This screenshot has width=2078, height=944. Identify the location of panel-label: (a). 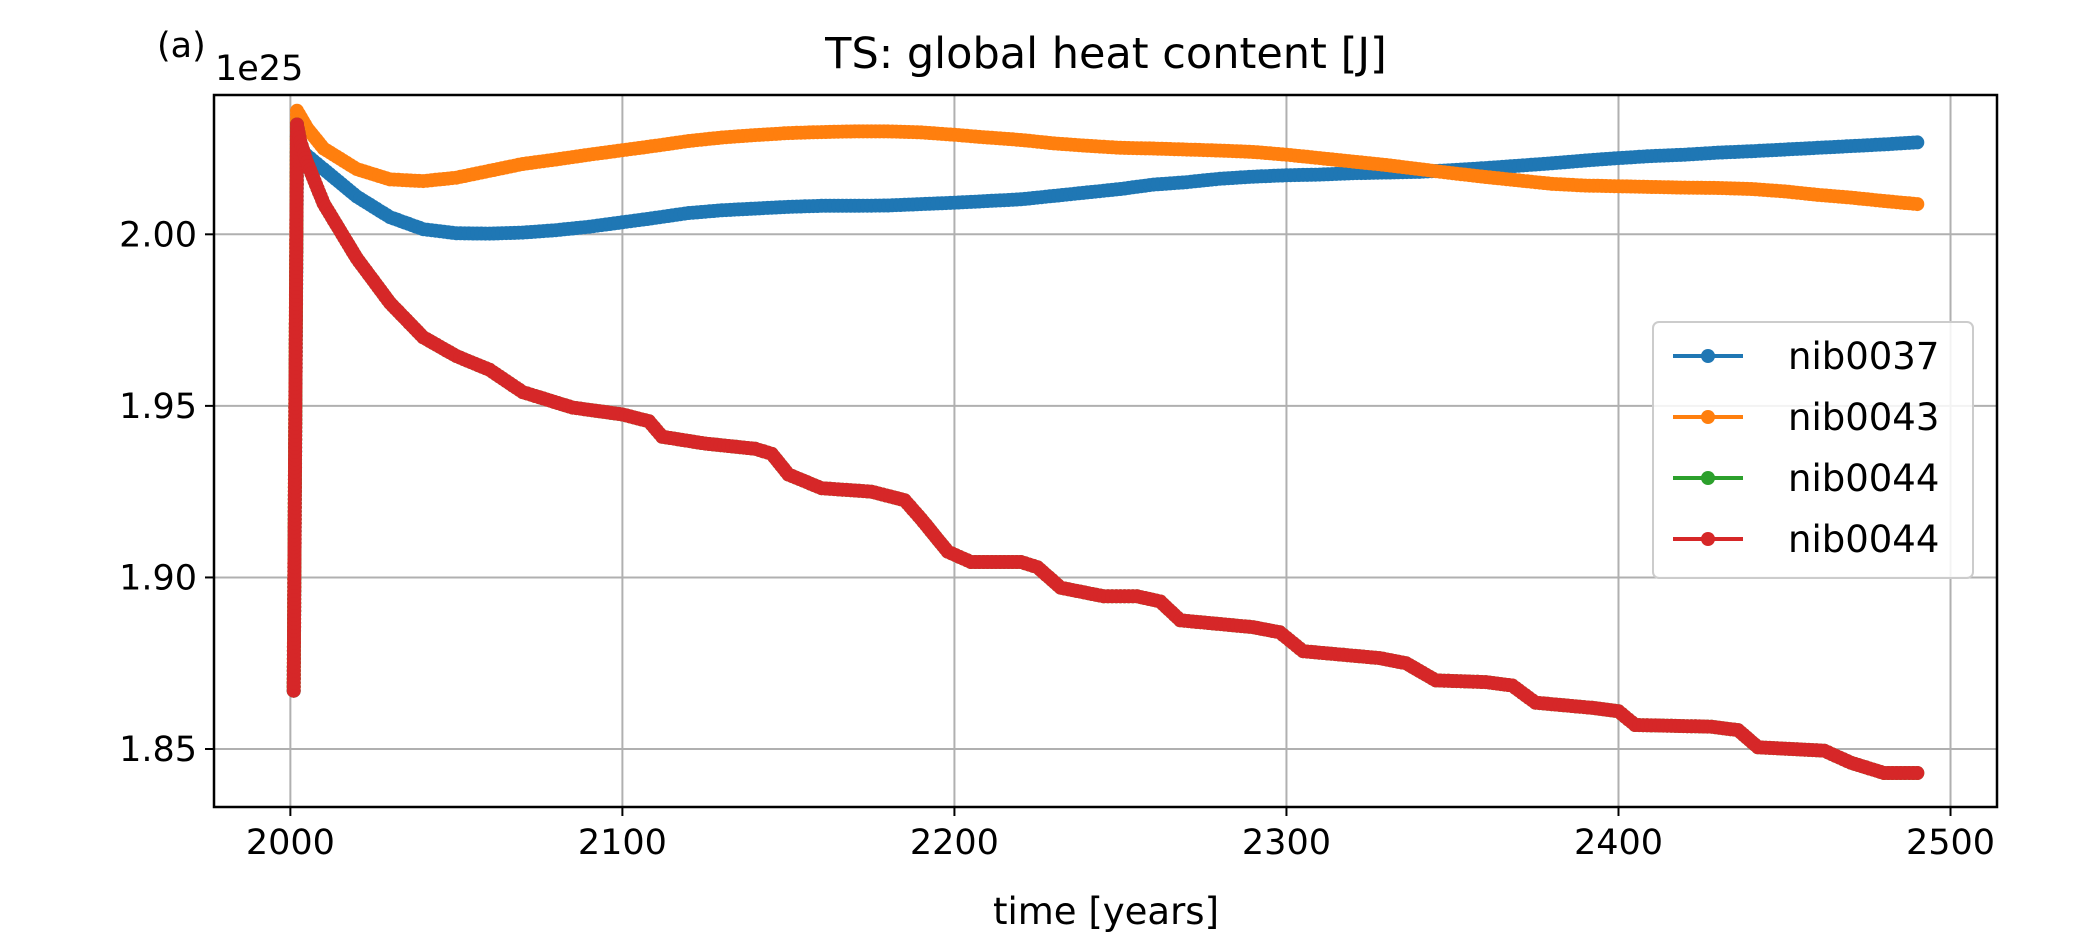
(181, 46).